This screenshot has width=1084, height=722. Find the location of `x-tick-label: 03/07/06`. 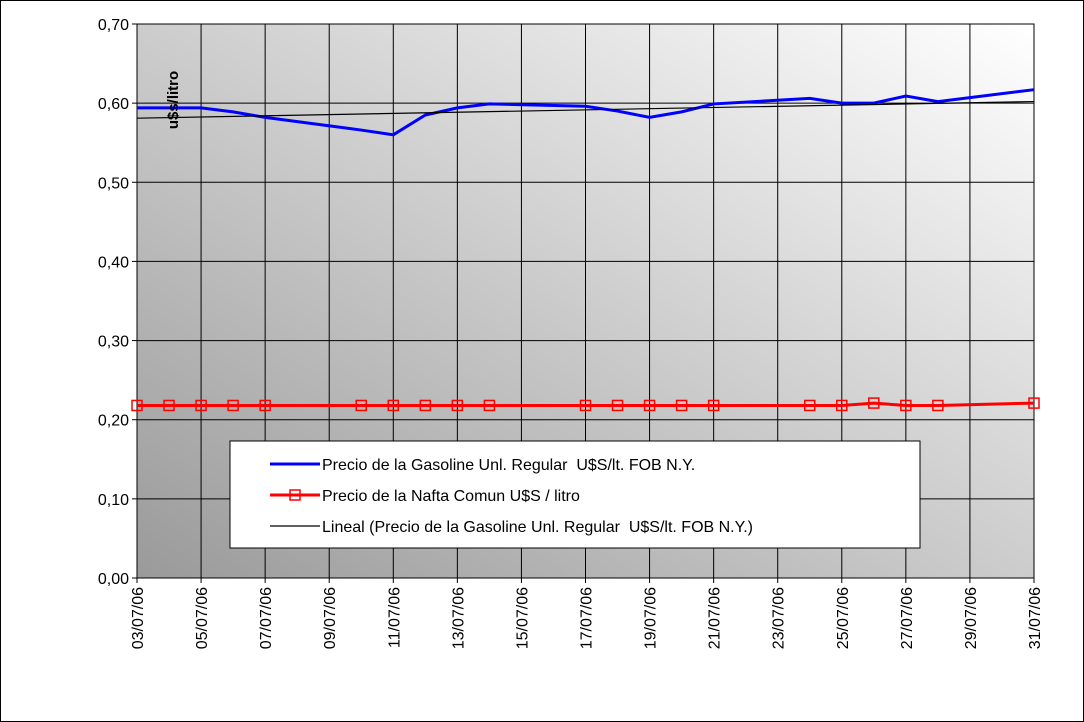

x-tick-label: 03/07/06 is located at coordinates (138, 618).